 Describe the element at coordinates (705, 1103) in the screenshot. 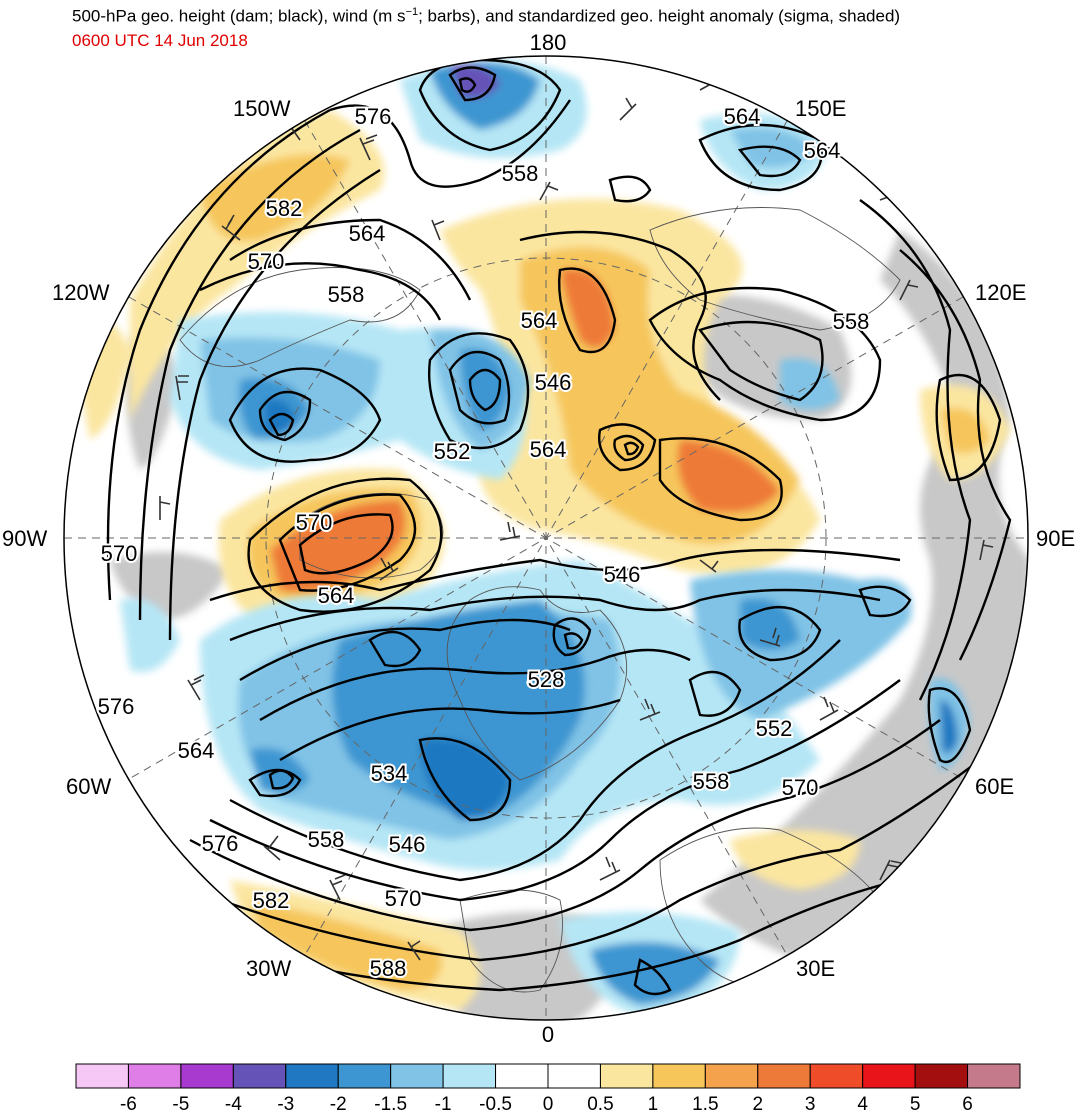

I see `colorbar-label: 1.5` at that location.